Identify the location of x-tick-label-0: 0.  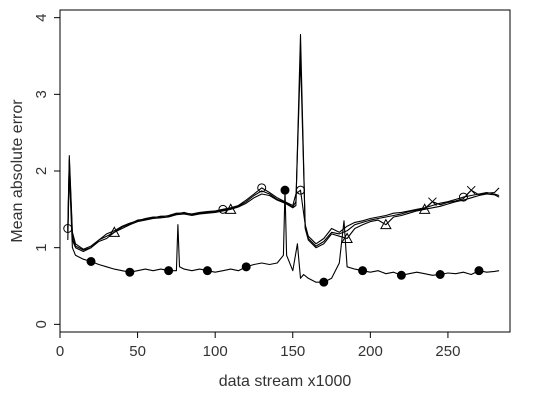
(60, 351).